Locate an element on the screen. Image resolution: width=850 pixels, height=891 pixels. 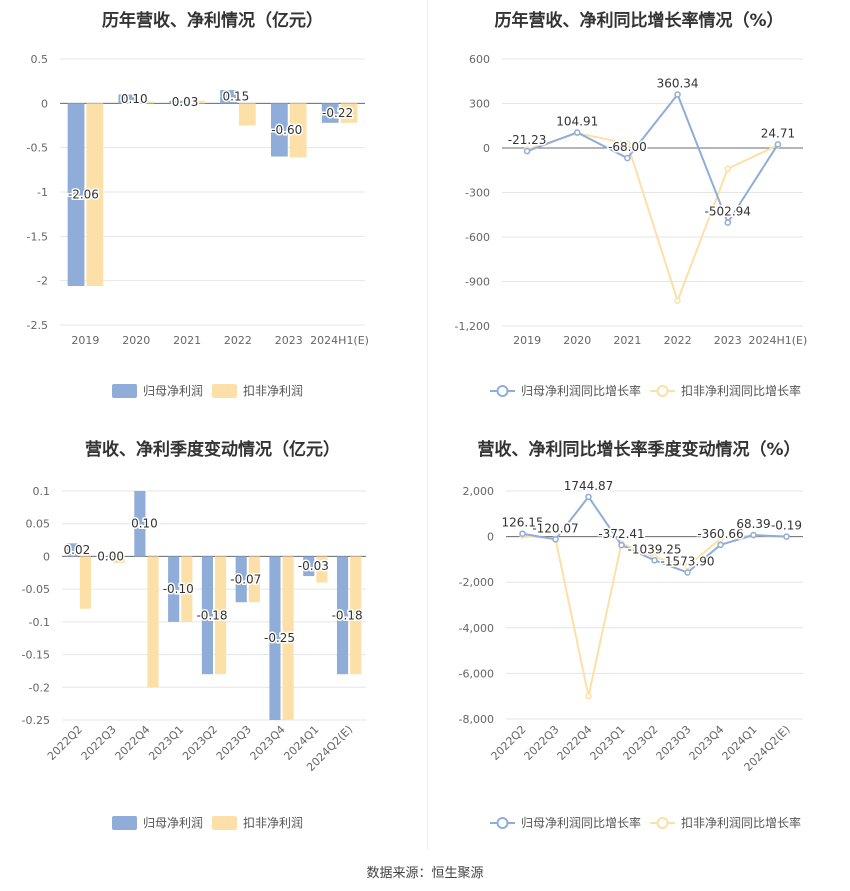
data-label: -0.60 is located at coordinates (286, 130).